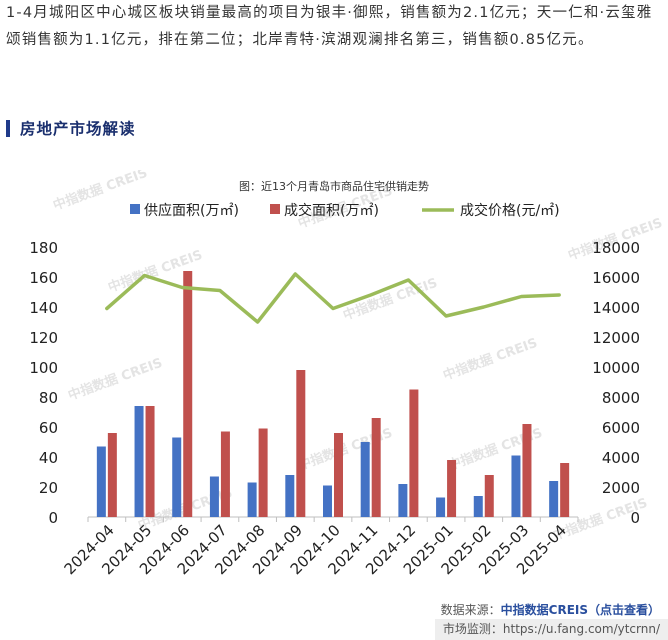  Describe the element at coordinates (621, 488) in the screenshot. I see `y-right-tick-label: 2000` at that location.